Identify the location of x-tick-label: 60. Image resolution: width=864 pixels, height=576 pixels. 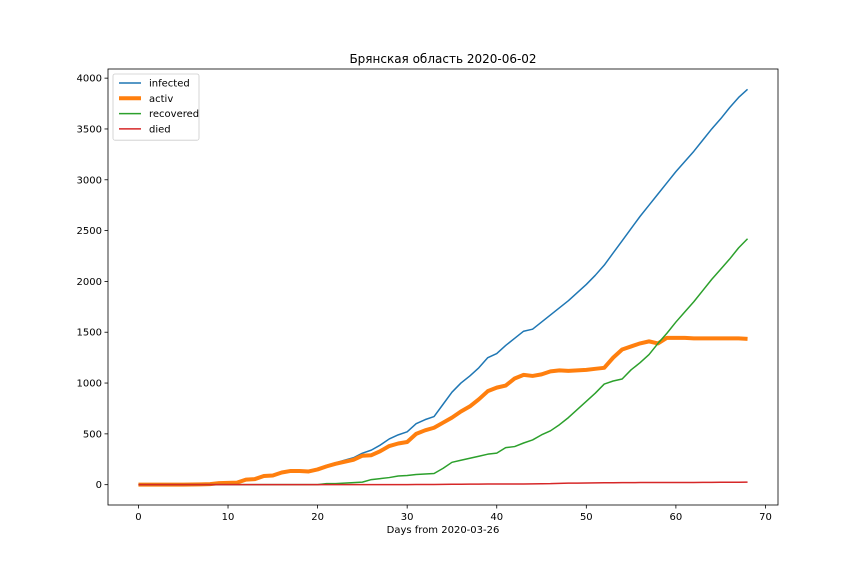
(676, 517).